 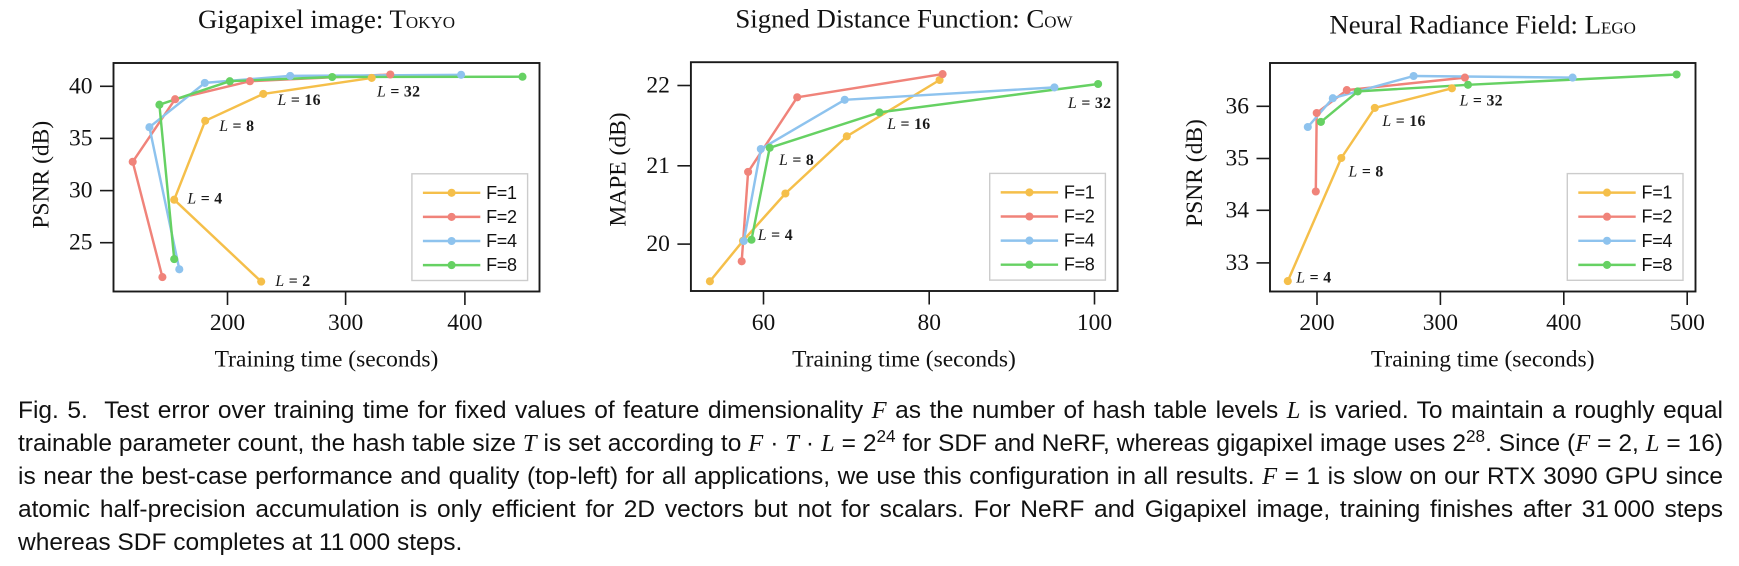 I want to click on svg-text: Gigapixel image: TOKYO, so click(x=326, y=19).